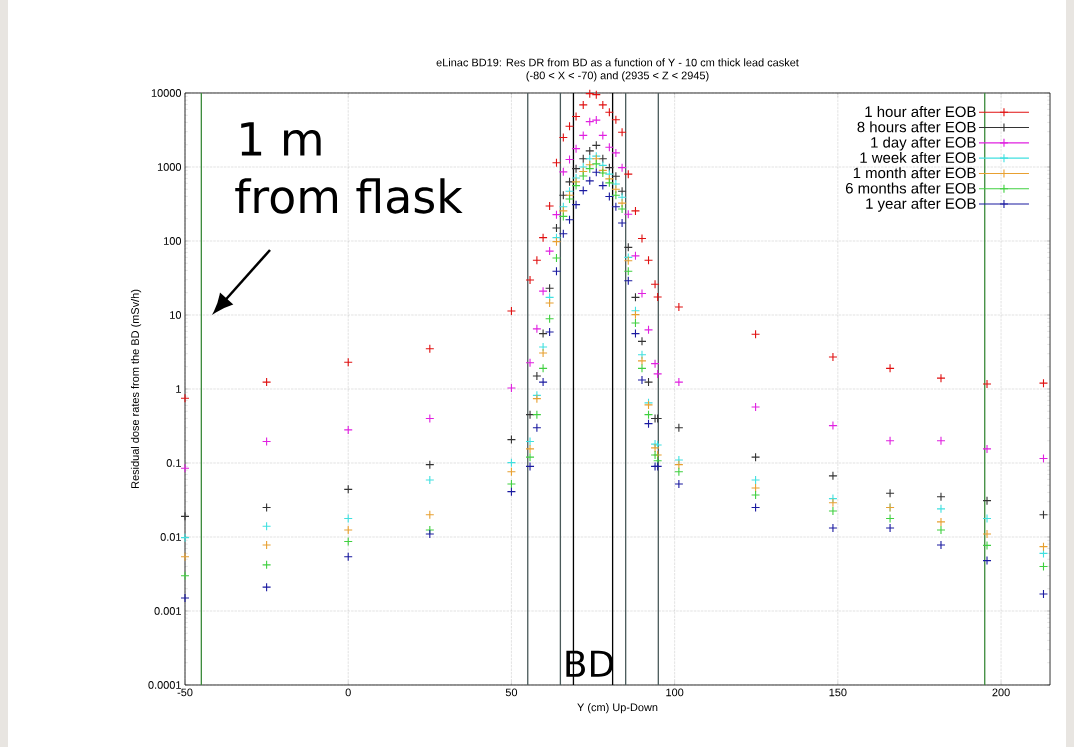 This screenshot has width=1074, height=747. Describe the element at coordinates (349, 196) in the screenshot. I see `annotation: from flask` at that location.